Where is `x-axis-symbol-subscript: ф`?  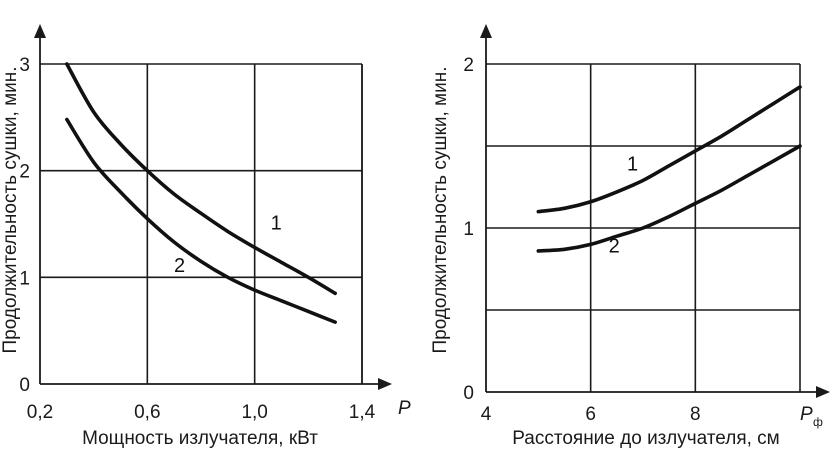
x-axis-symbol-subscript: ф is located at coordinates (818, 422).